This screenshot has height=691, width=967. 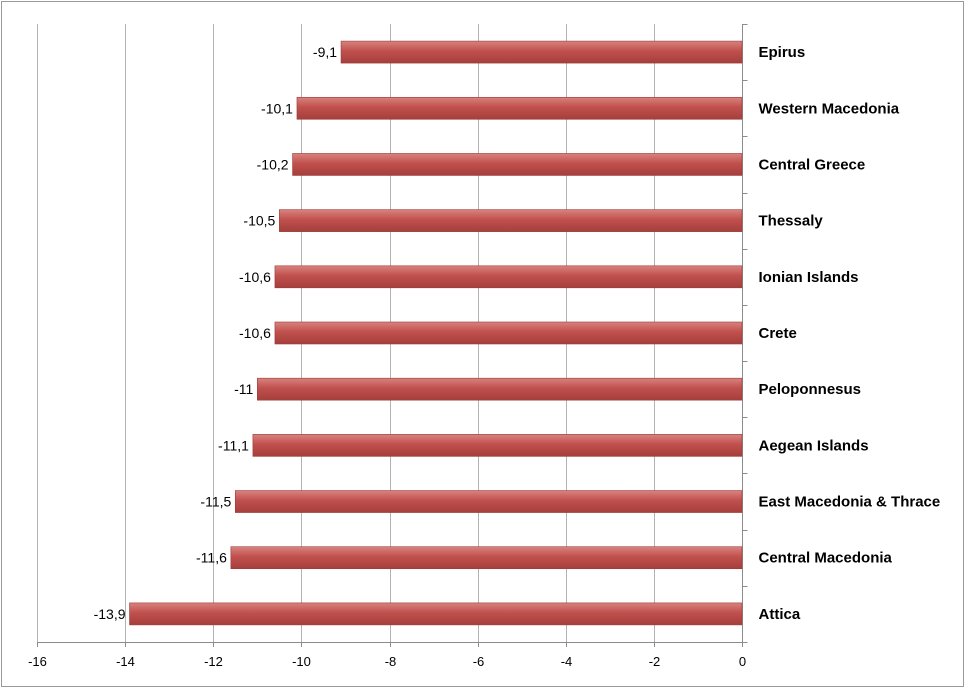 What do you see at coordinates (826, 558) in the screenshot?
I see `category-label: Central Macedonia` at bounding box center [826, 558].